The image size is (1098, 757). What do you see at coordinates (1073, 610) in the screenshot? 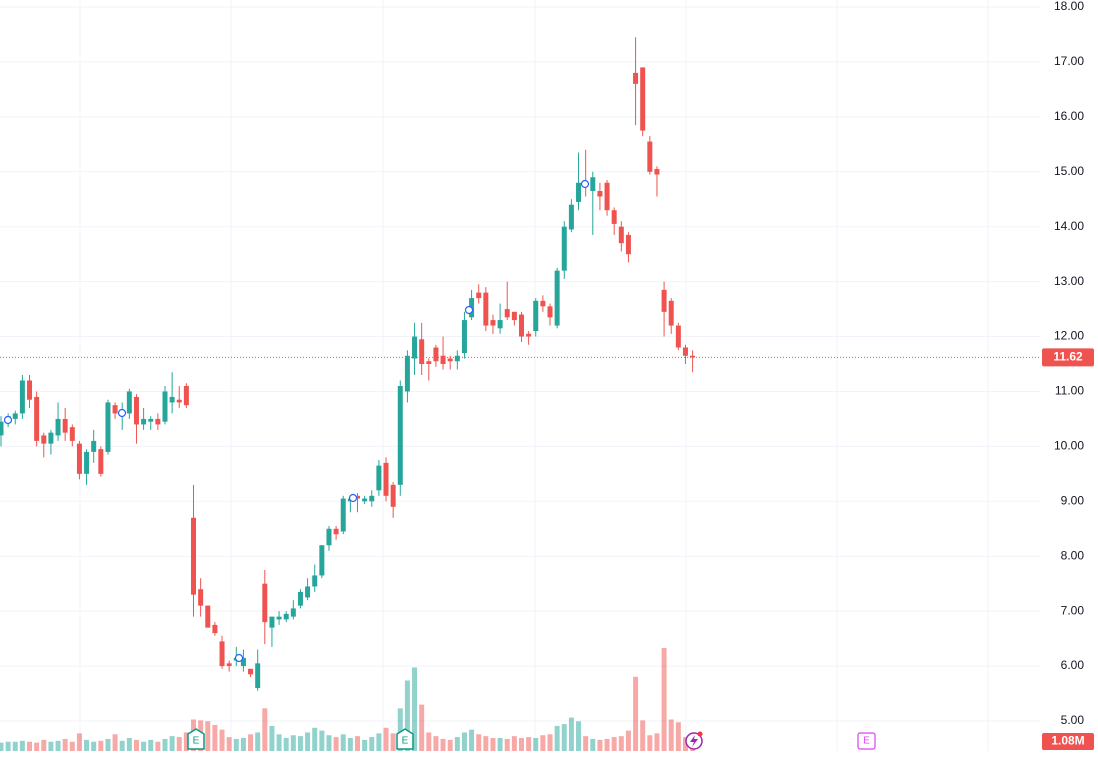
I see `y-tick-label: 7.00` at bounding box center [1073, 610].